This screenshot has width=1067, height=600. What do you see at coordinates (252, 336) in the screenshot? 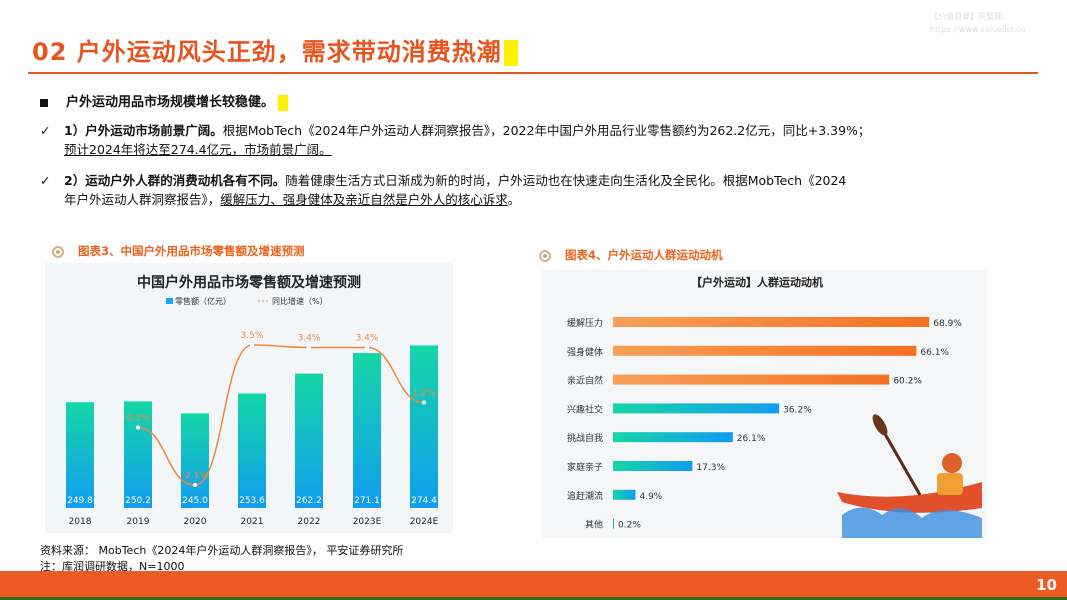
I see `growth-label: 3.5%` at bounding box center [252, 336].